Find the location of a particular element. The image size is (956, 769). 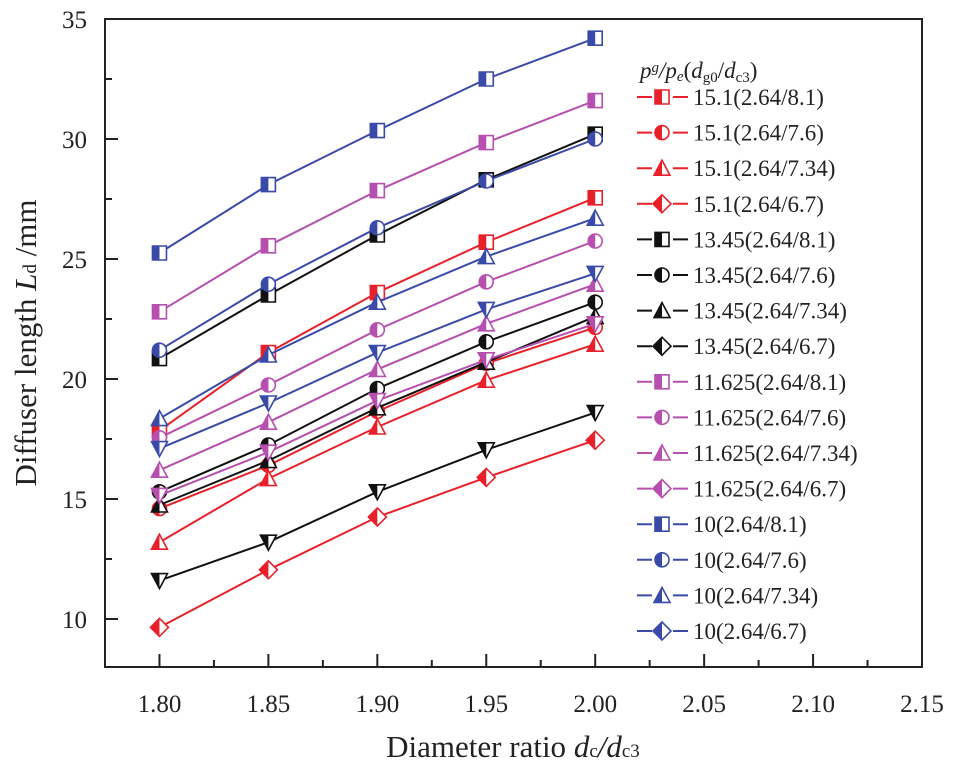

legend-item: 10(2.64/8.1) is located at coordinates (722, 524).